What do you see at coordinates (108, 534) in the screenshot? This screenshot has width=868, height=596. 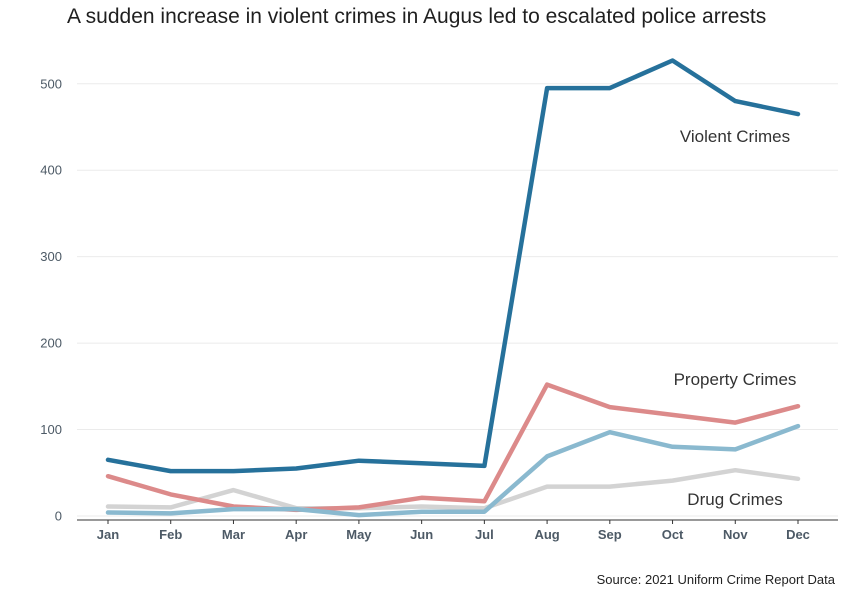 I see `x-tick-label: Jan` at bounding box center [108, 534].